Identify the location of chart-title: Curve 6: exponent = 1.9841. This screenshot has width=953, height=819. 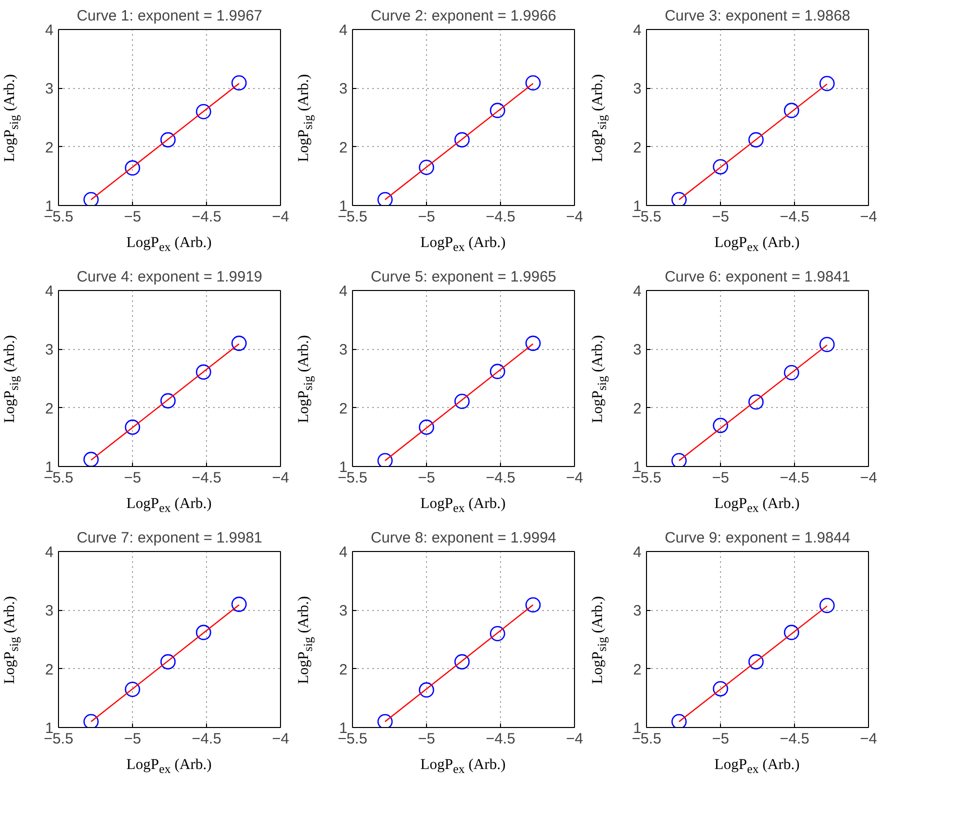
(757, 277).